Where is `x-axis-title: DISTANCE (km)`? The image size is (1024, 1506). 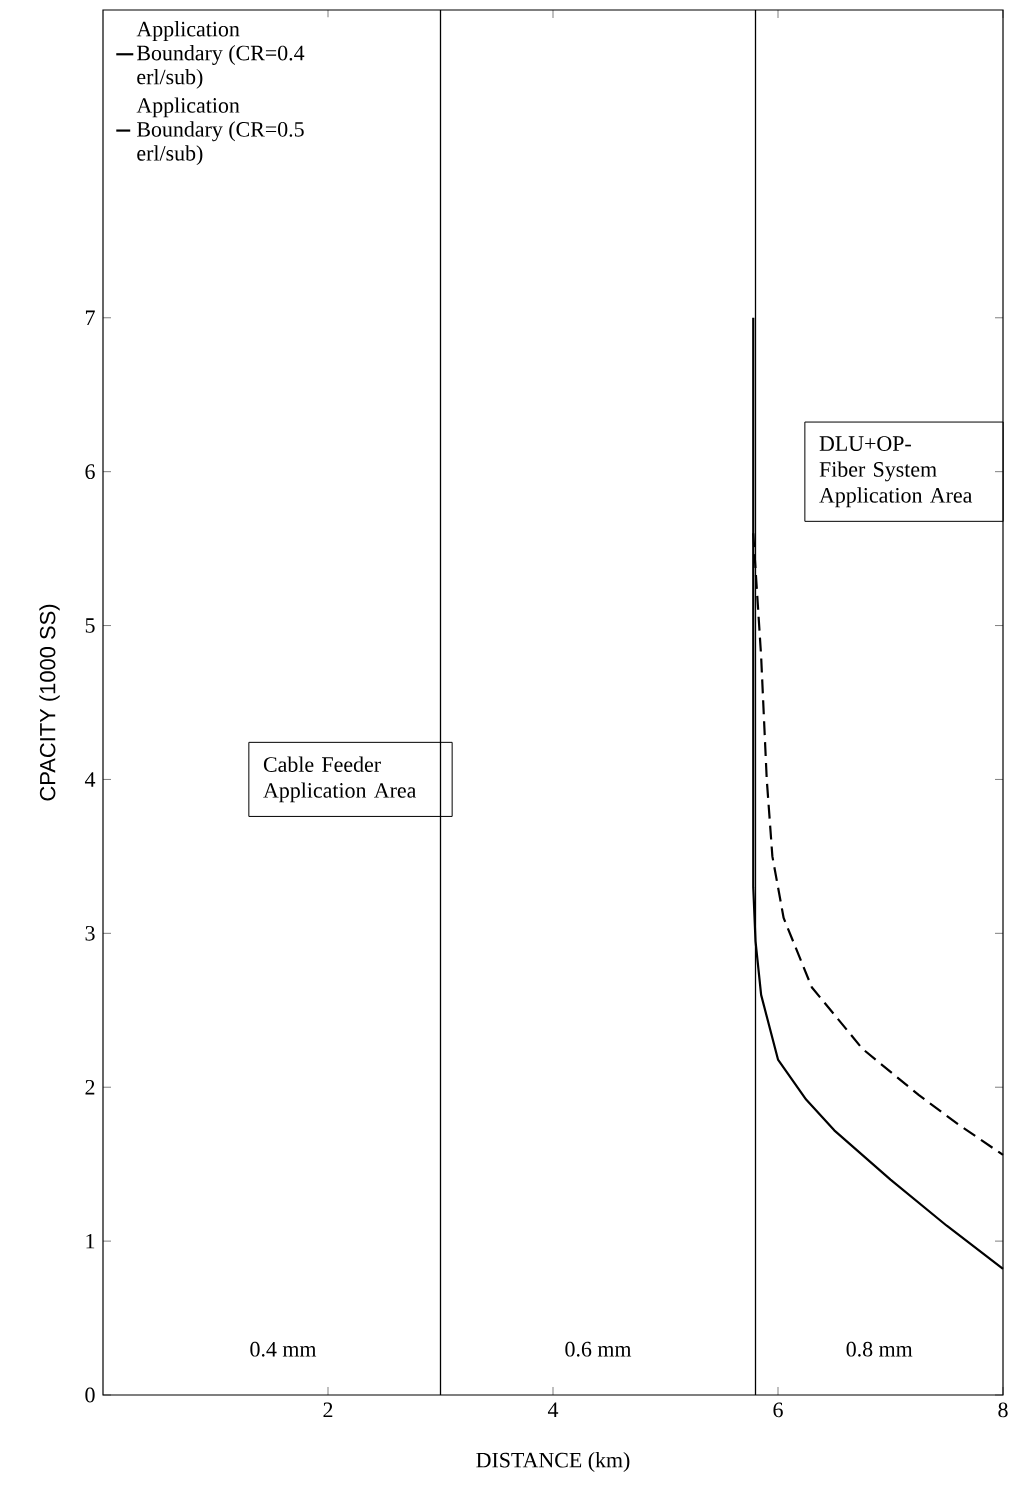
x-axis-title: DISTANCE (km) is located at coordinates (553, 1462).